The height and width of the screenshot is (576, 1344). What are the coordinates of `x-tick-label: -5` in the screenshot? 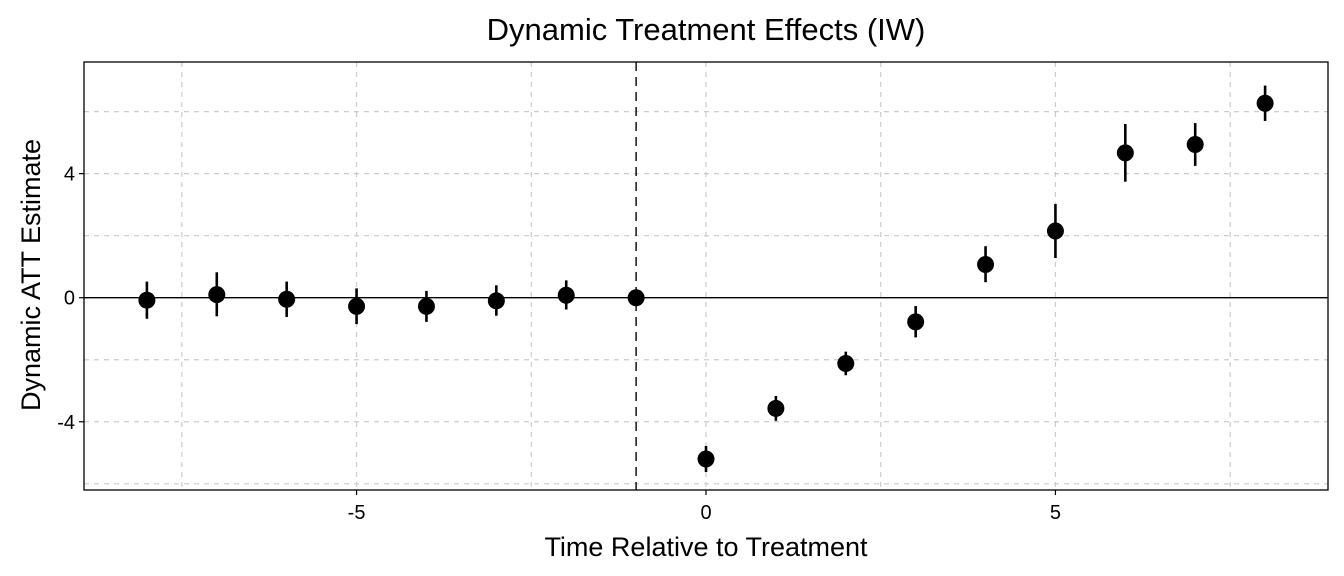 It's located at (357, 513).